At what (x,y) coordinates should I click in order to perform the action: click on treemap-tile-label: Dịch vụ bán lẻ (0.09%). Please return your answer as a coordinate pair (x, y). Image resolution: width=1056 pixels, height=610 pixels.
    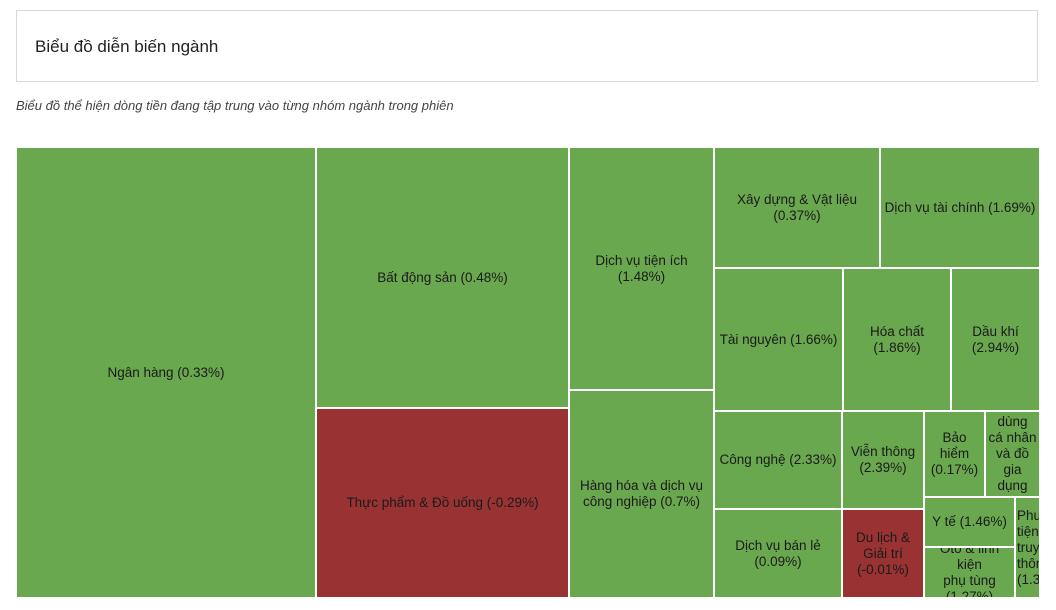
    Looking at the image, I should click on (778, 553).